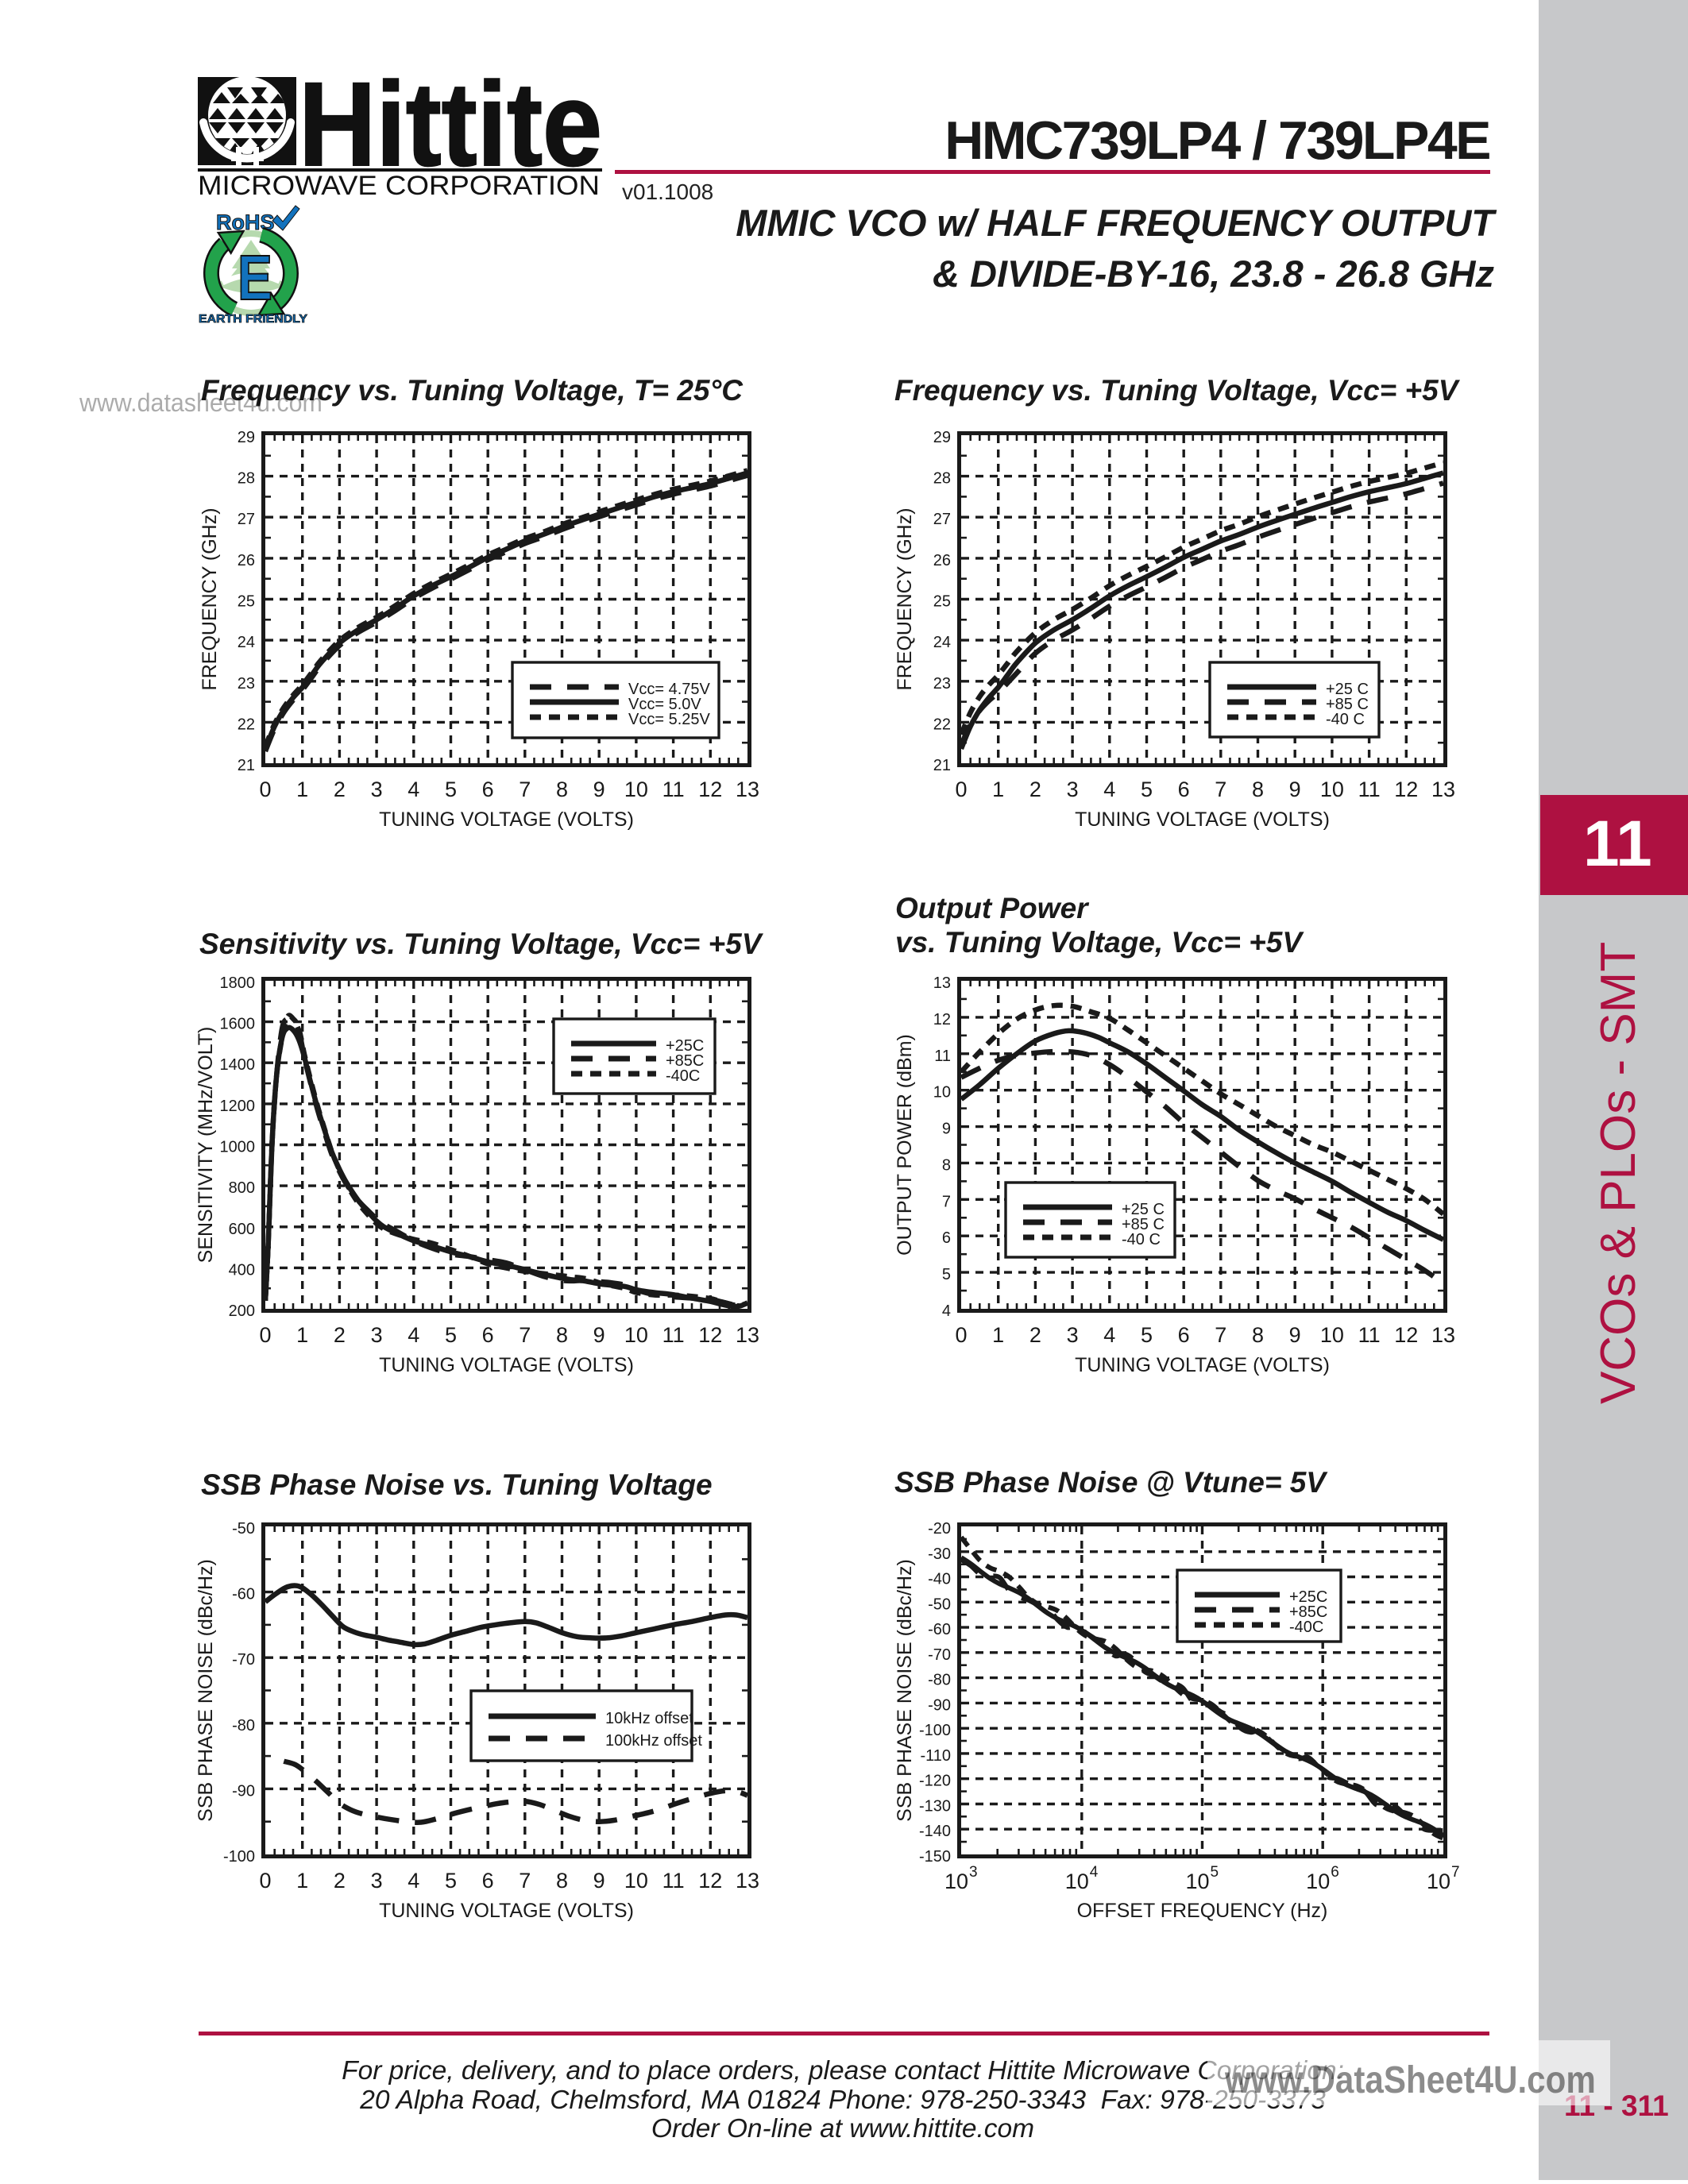 The width and height of the screenshot is (1688, 2184). I want to click on svg-text: -130, so click(935, 1806).